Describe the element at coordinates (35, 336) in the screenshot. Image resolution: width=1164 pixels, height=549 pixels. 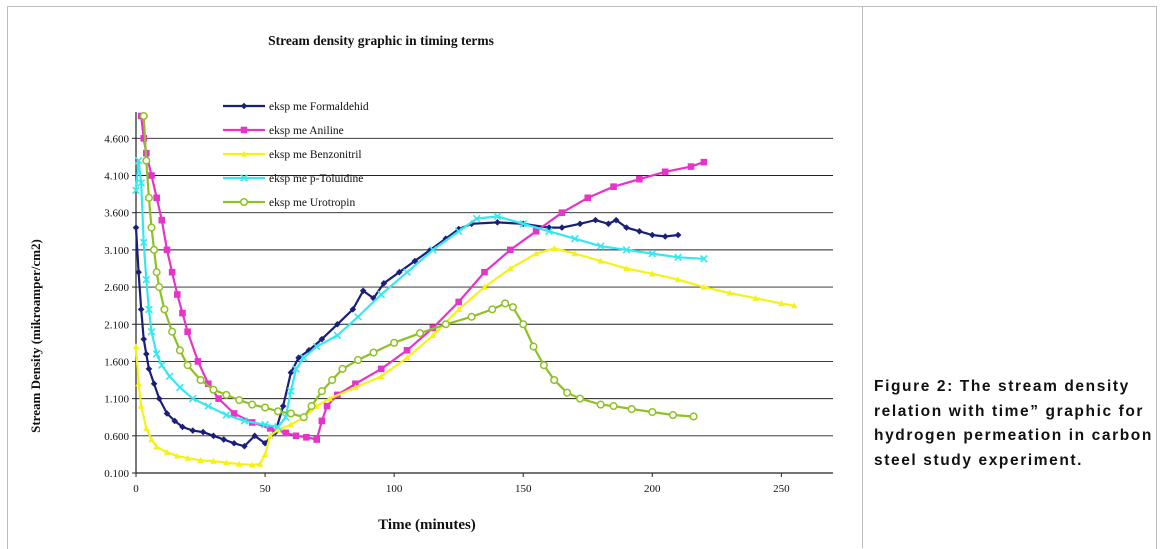
I see `y-axis-label: Stream Density (mikroamper/cm2)` at that location.